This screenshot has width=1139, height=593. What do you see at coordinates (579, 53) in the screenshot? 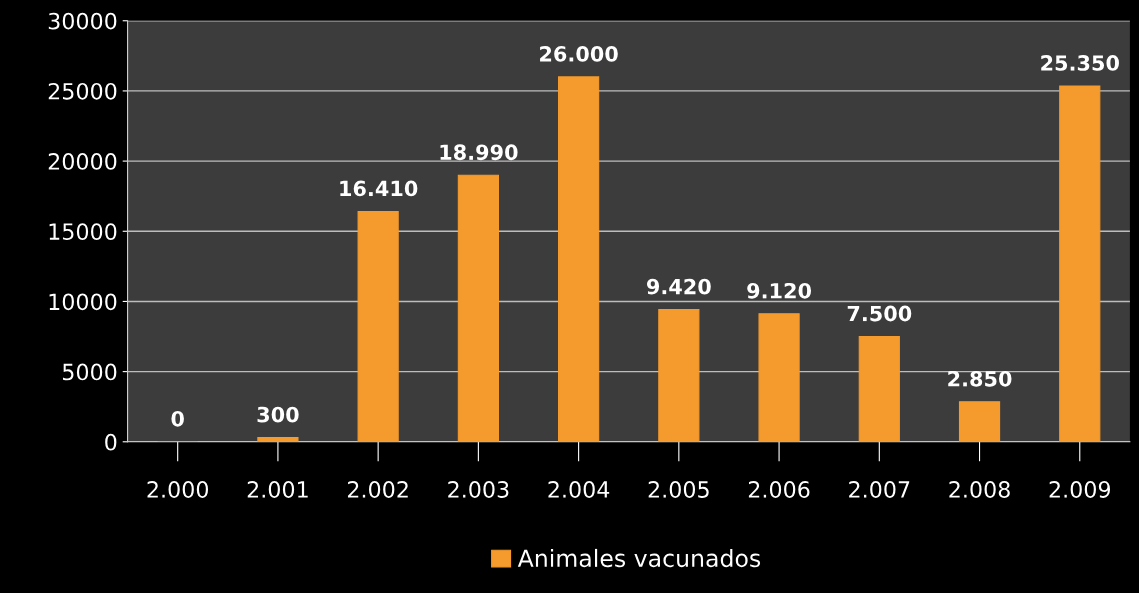
I see `data-label: 26.000` at bounding box center [579, 53].